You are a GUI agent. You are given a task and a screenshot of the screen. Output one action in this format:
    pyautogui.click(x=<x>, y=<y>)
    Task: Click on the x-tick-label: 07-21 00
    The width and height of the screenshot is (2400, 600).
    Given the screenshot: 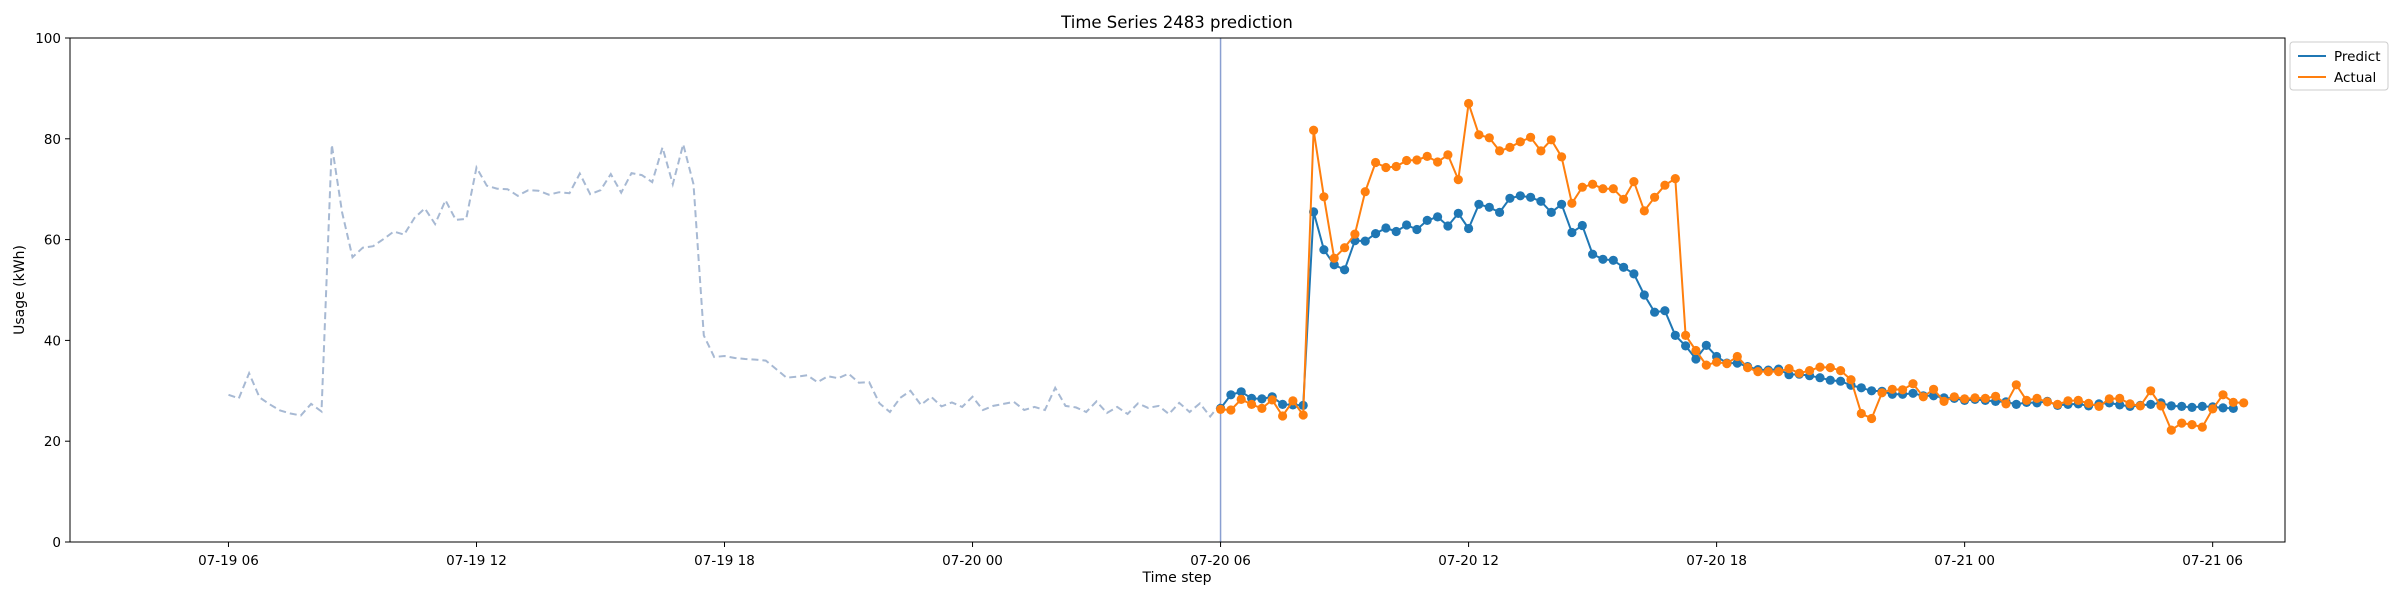 What is the action you would take?
    pyautogui.click(x=1964, y=561)
    